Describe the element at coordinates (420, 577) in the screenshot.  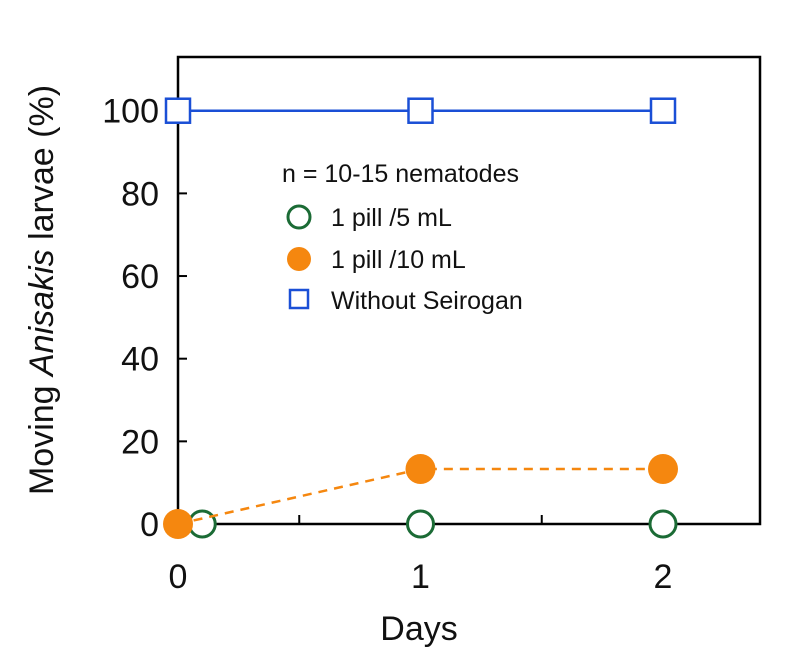
I see `x-tick-label: 1` at that location.